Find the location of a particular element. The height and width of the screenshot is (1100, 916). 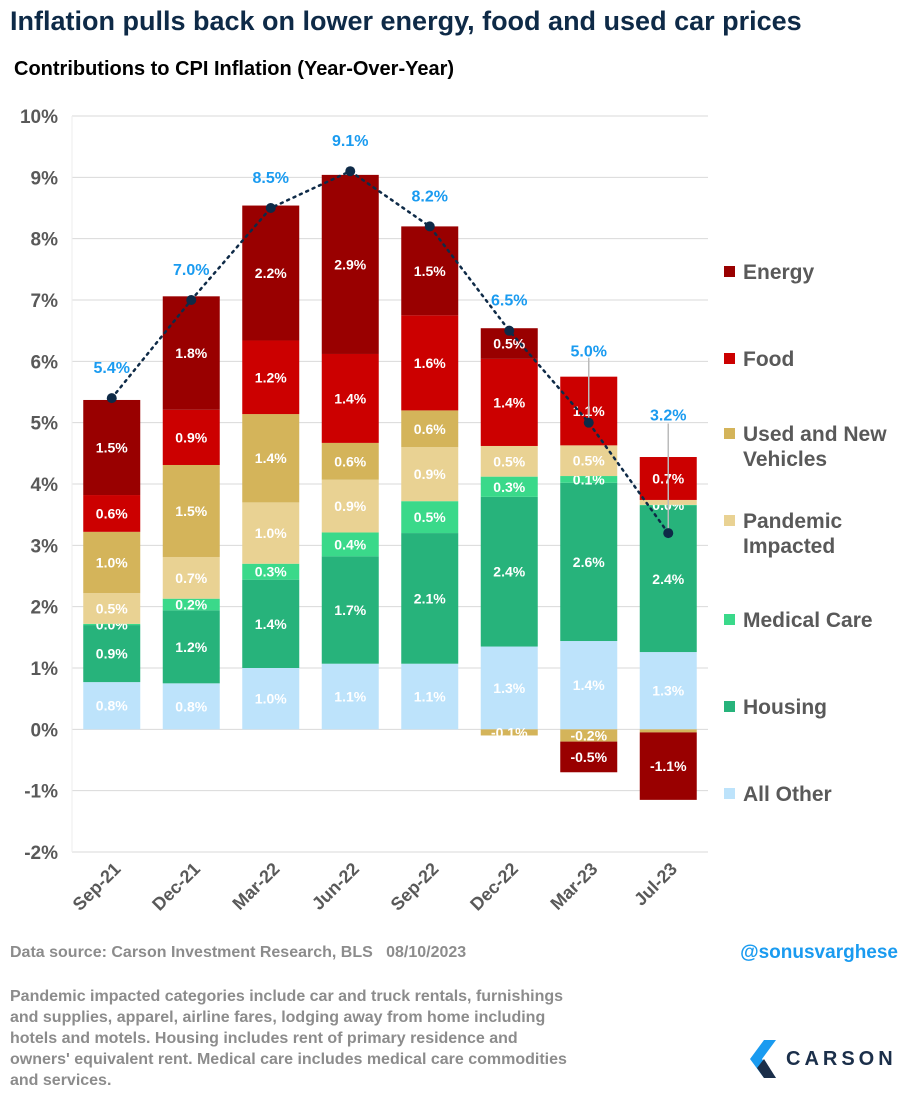

data-label: 1.8% is located at coordinates (191, 353).